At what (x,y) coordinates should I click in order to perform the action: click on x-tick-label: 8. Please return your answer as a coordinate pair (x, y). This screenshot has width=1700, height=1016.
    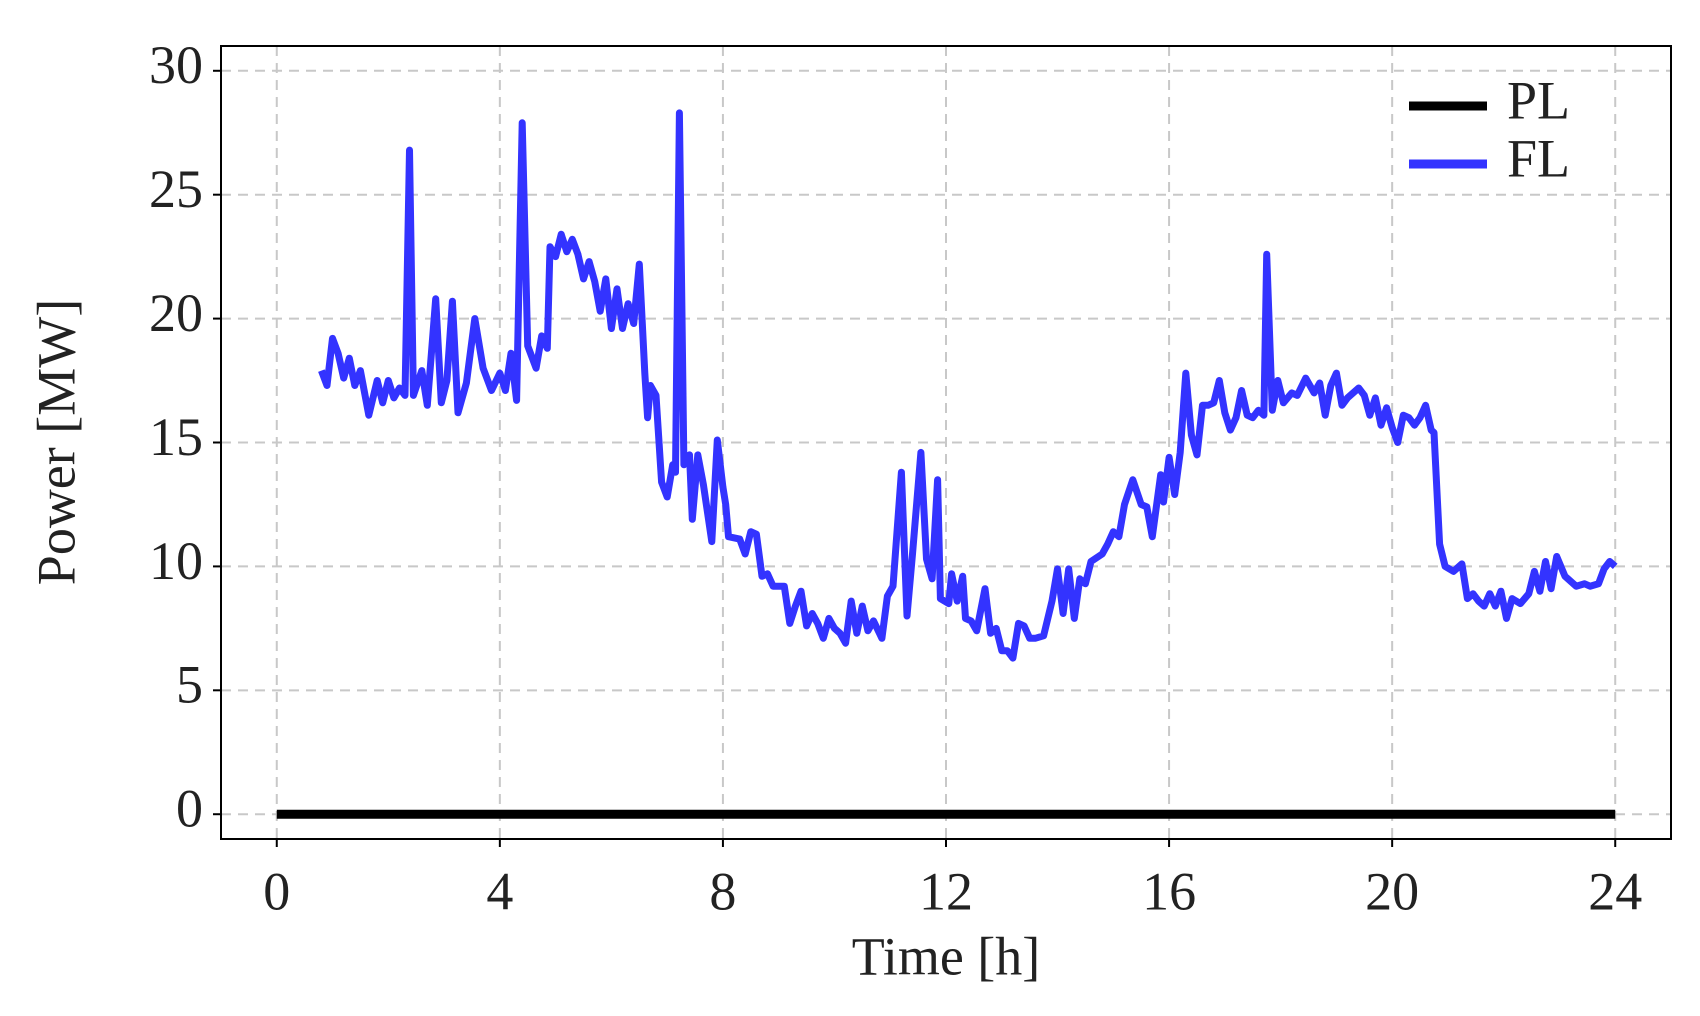
    Looking at the image, I should click on (722, 891).